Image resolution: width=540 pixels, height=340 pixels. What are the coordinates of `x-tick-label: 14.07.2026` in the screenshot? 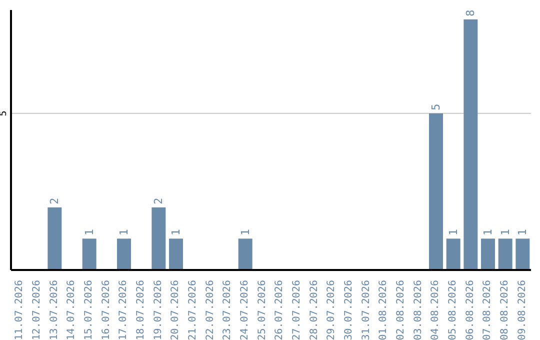 It's located at (72, 310).